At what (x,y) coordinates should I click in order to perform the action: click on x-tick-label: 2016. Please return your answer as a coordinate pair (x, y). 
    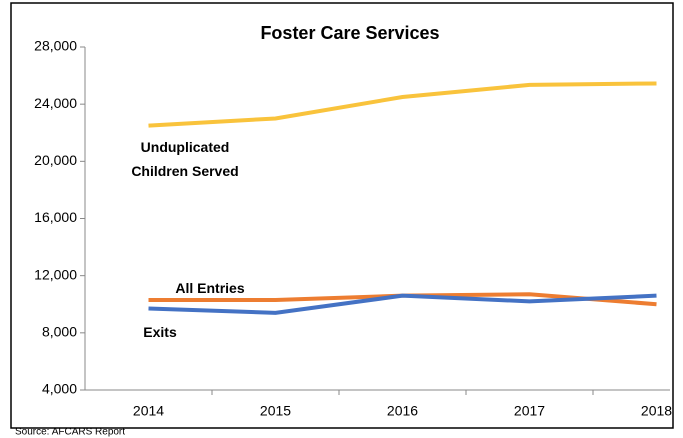
    Looking at the image, I should click on (402, 411).